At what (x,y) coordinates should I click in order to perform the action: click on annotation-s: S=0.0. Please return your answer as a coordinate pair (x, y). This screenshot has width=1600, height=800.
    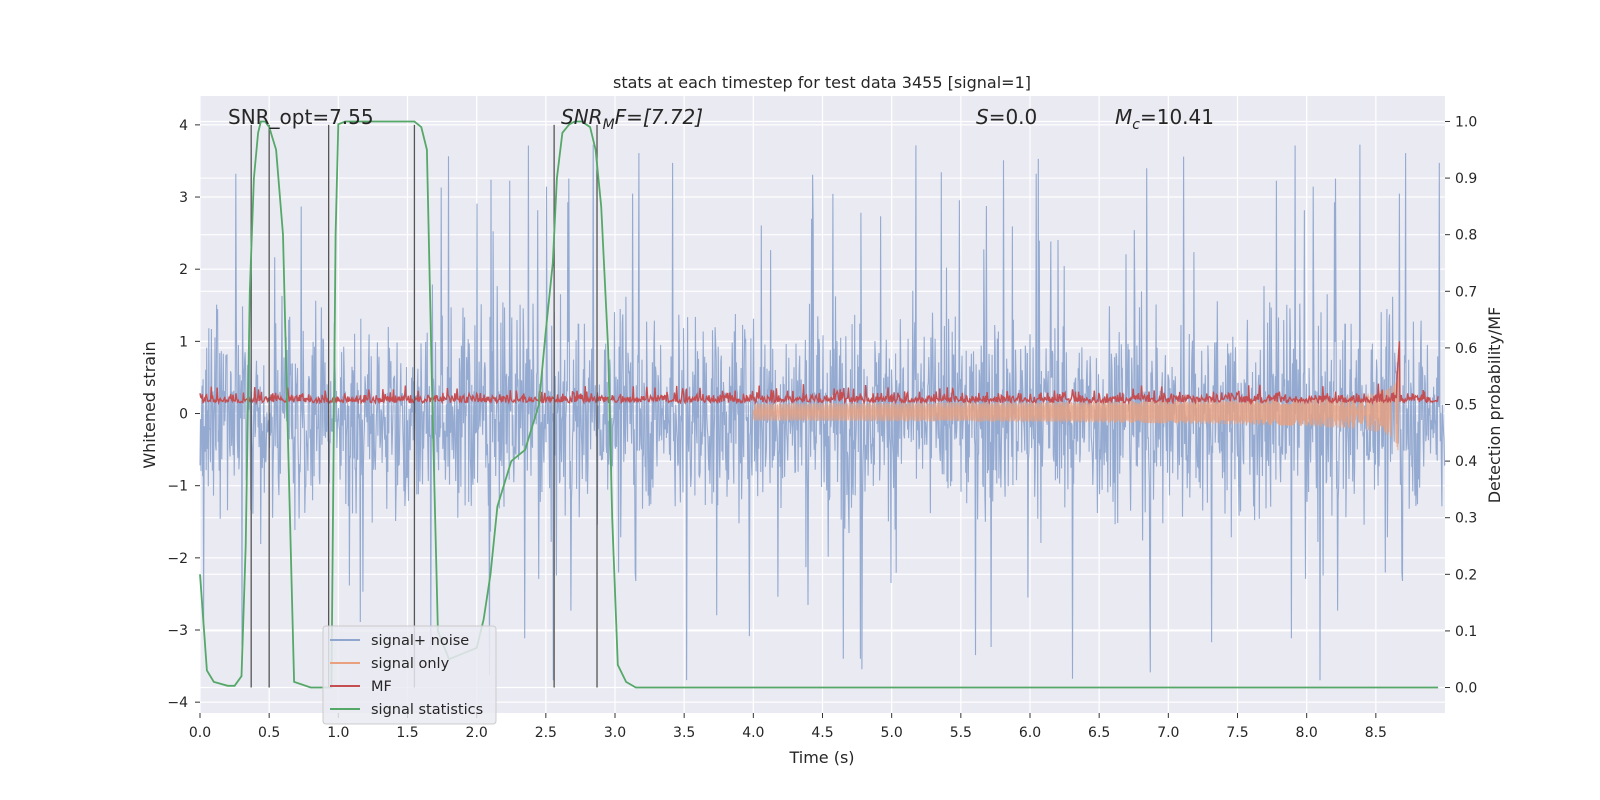
    Looking at the image, I should click on (1006, 117).